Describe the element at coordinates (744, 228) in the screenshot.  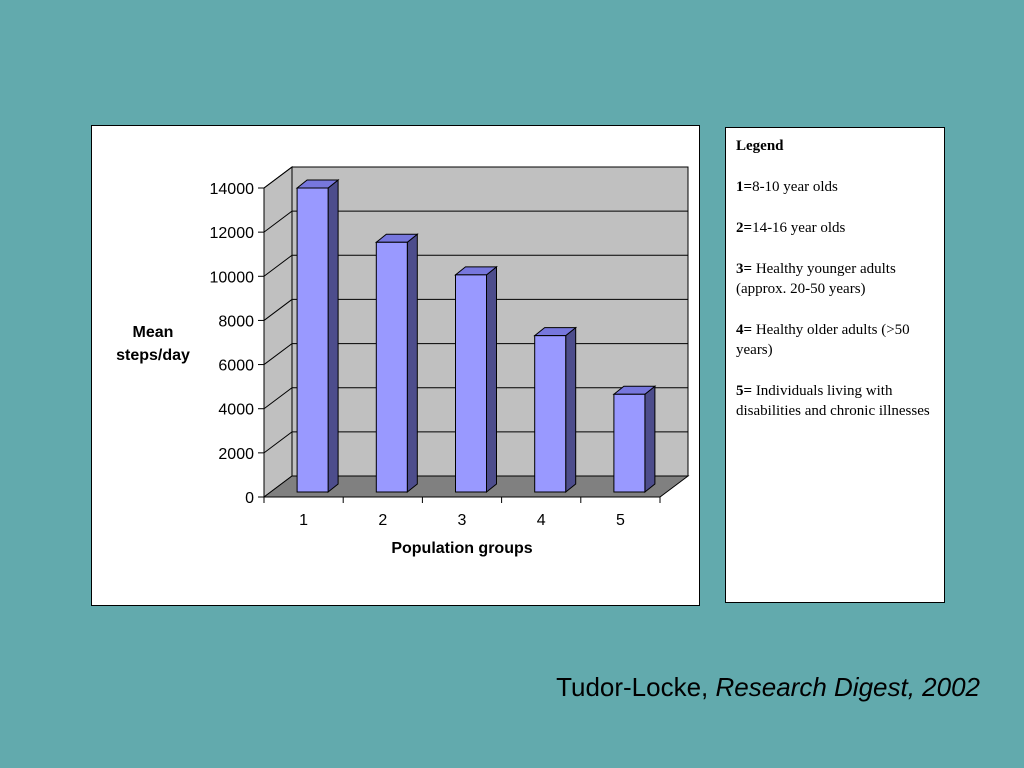
I see `legend-entry-number: 2=` at that location.